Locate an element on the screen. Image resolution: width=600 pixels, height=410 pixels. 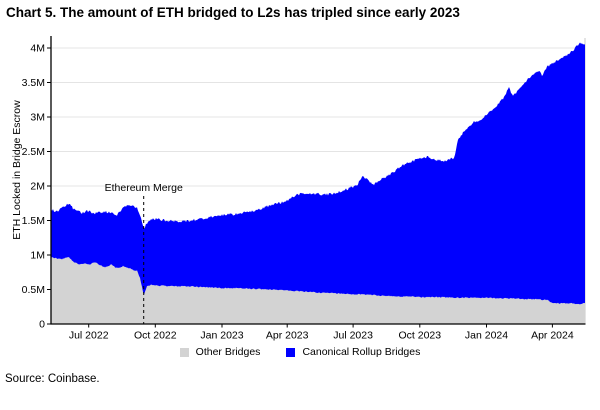
y-tick-label: 0.5M is located at coordinates (33, 290).